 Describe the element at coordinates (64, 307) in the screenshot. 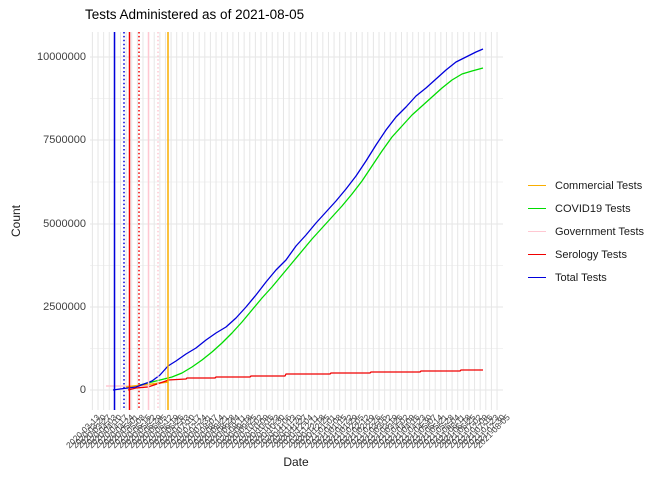

I see `y-tick-label: 2500000` at that location.